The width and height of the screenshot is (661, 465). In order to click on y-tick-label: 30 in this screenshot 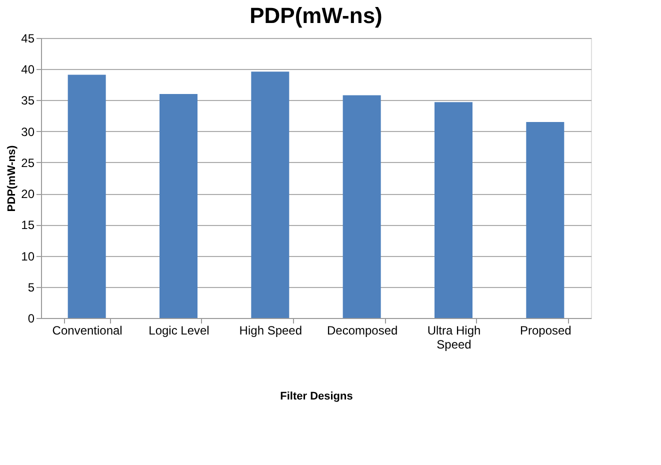, I will do `click(28, 131)`.